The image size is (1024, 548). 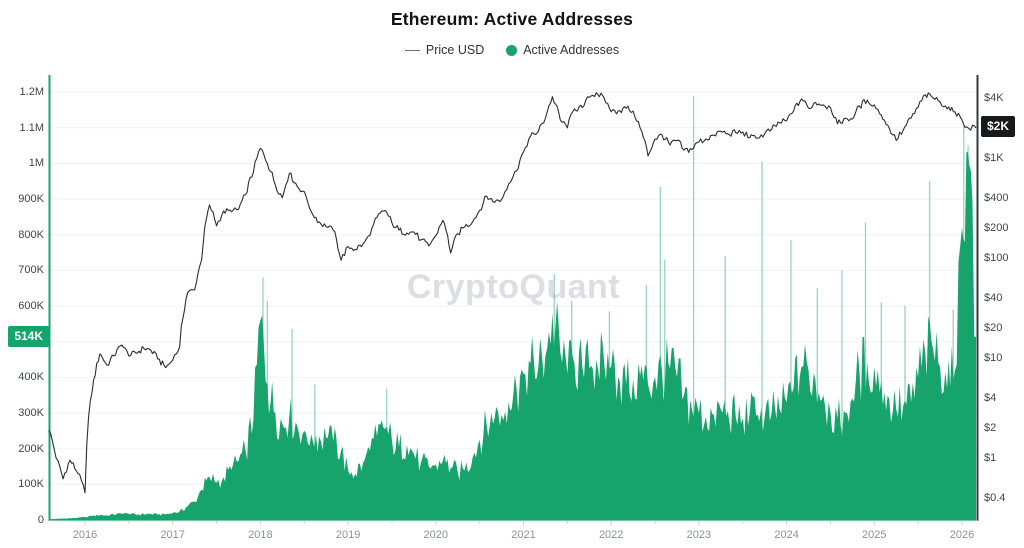 I want to click on latest-price-badge: $2K, so click(x=998, y=126).